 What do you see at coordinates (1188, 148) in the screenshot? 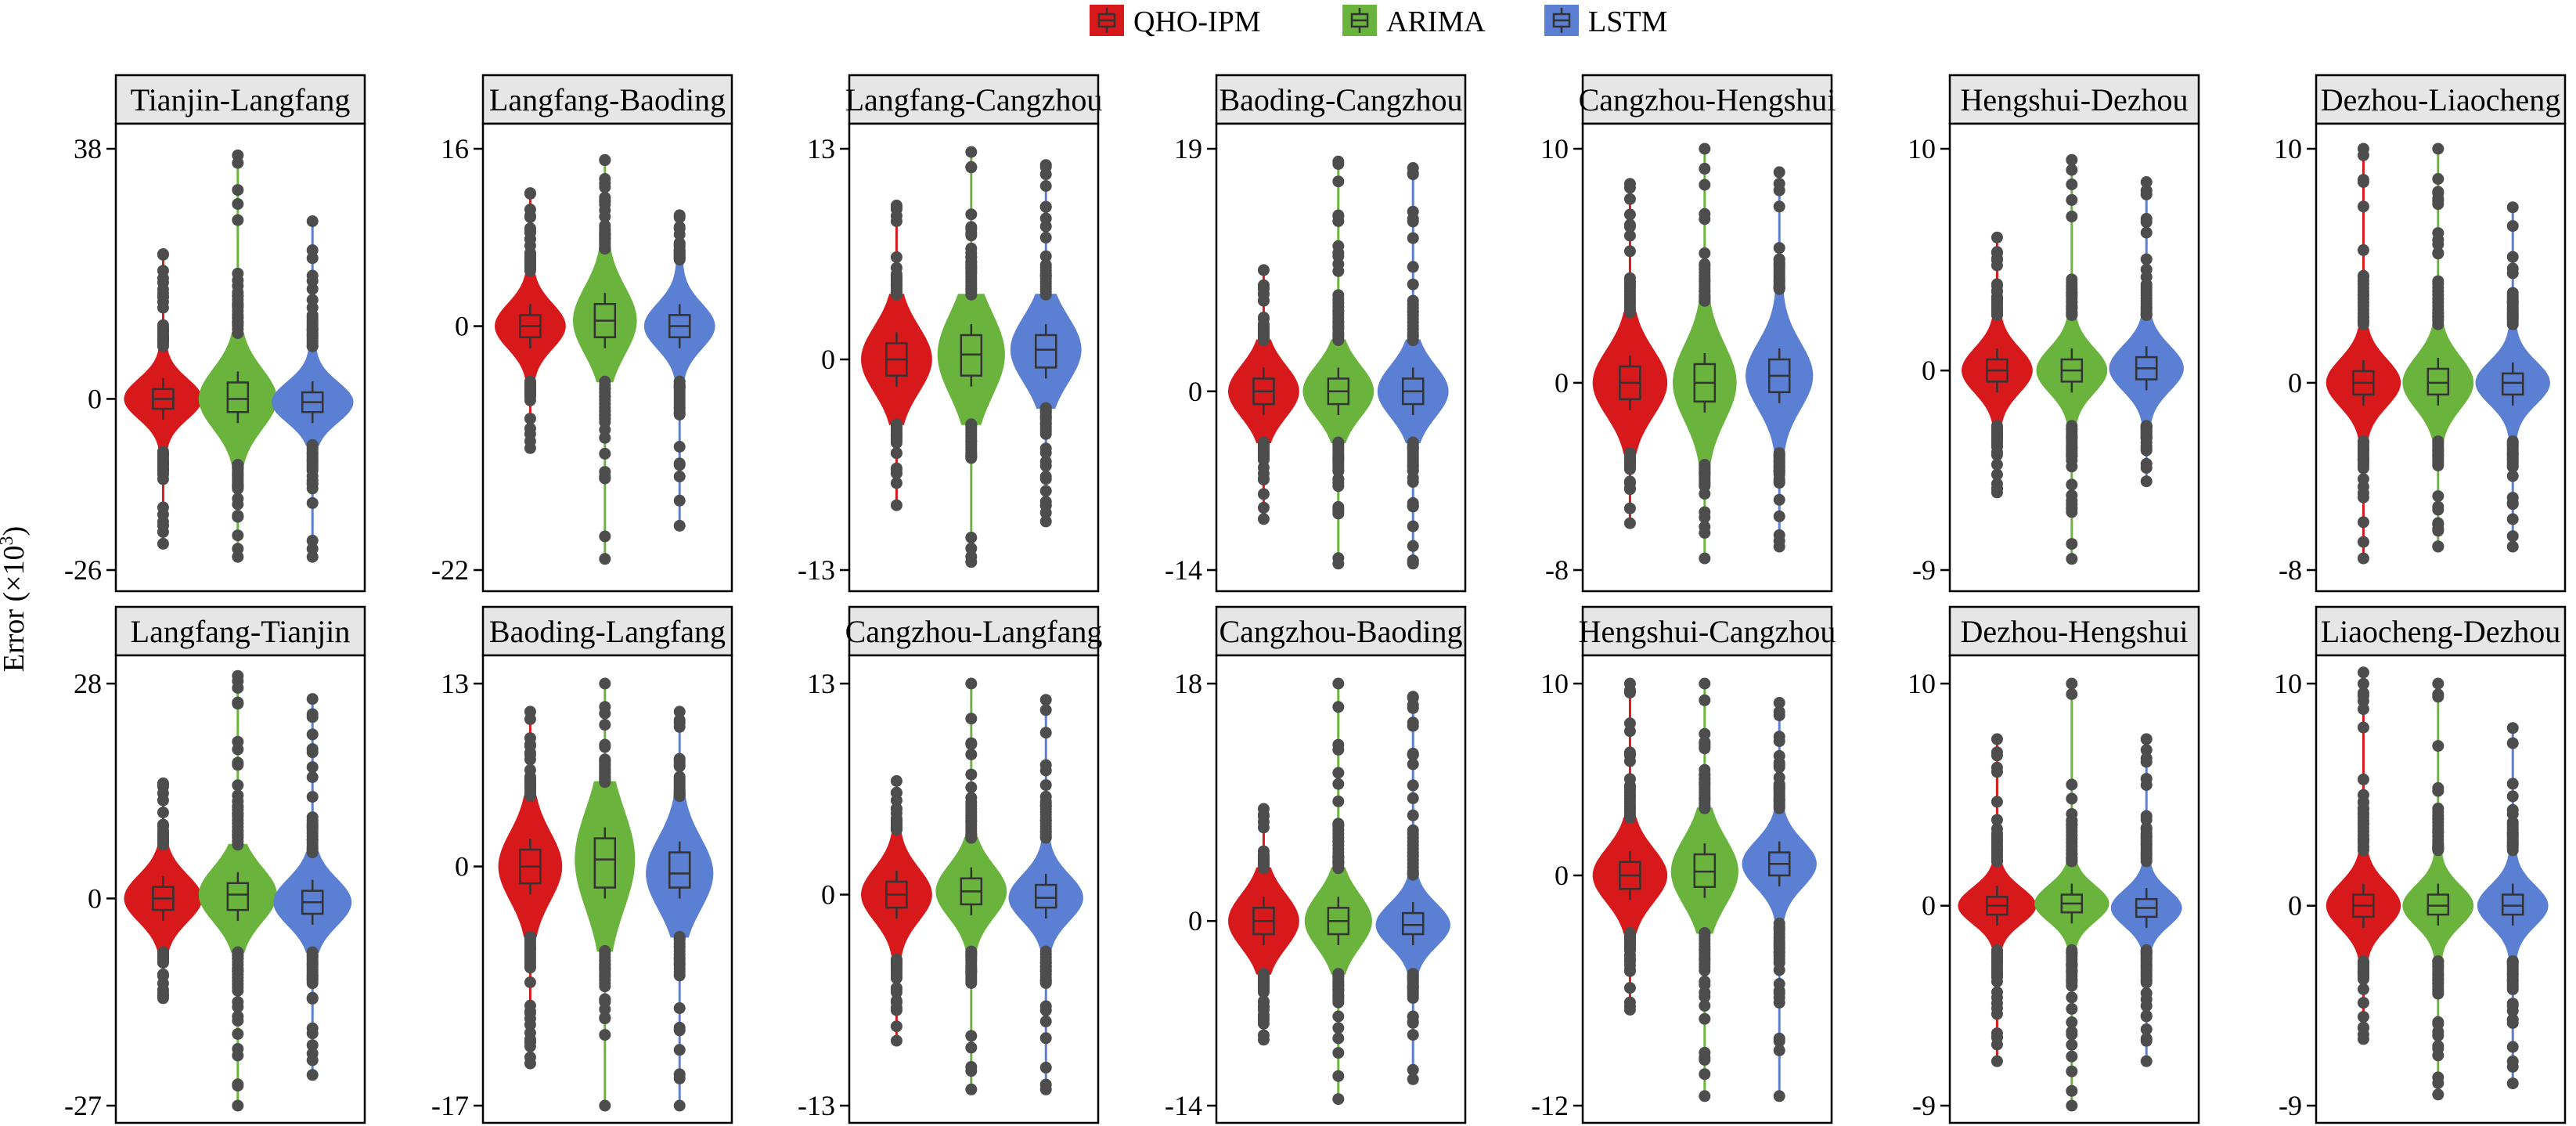
I see `y-tick-label: 19` at bounding box center [1188, 148].